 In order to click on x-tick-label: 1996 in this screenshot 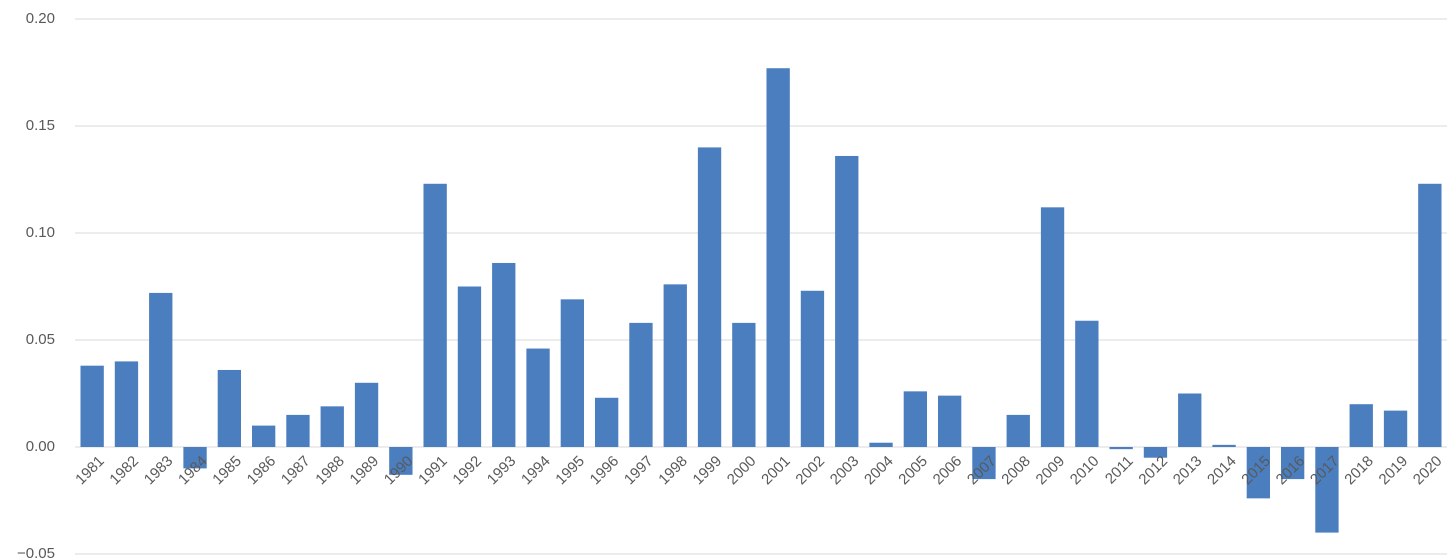, I will do `click(605, 471)`.